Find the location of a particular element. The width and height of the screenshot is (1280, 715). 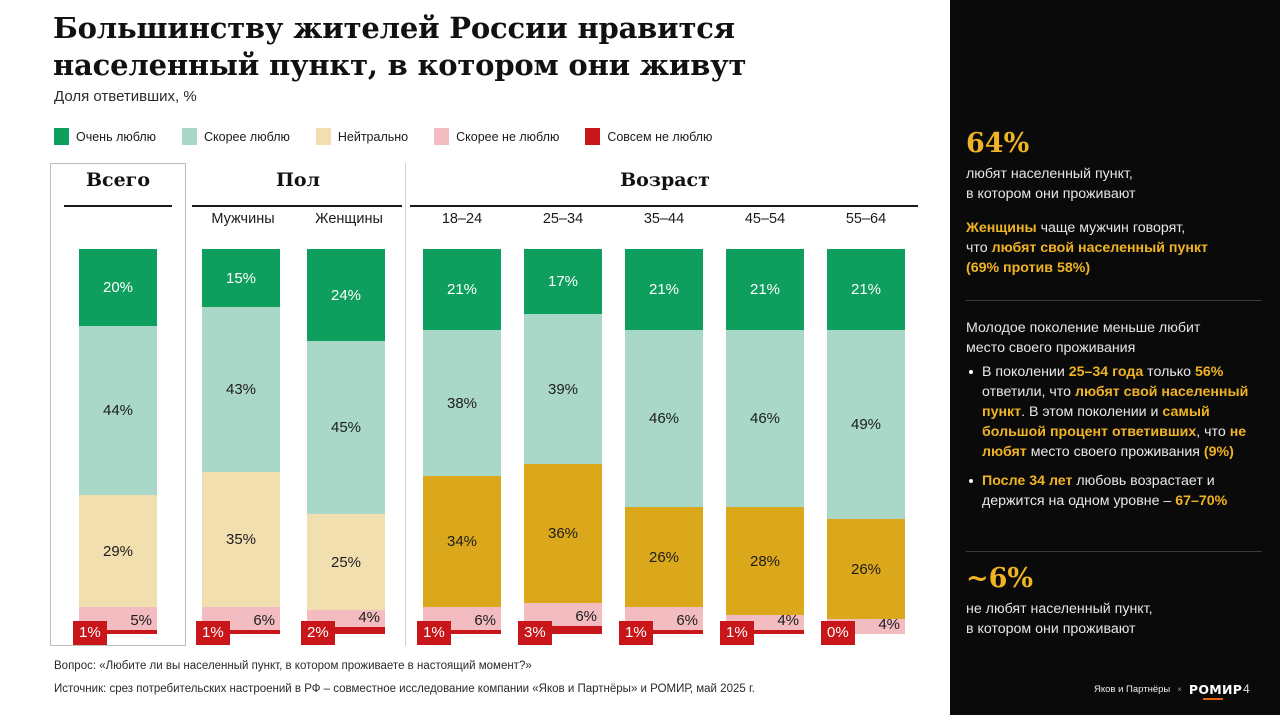

segment-strongly-dislike: 3% is located at coordinates (560, 633).